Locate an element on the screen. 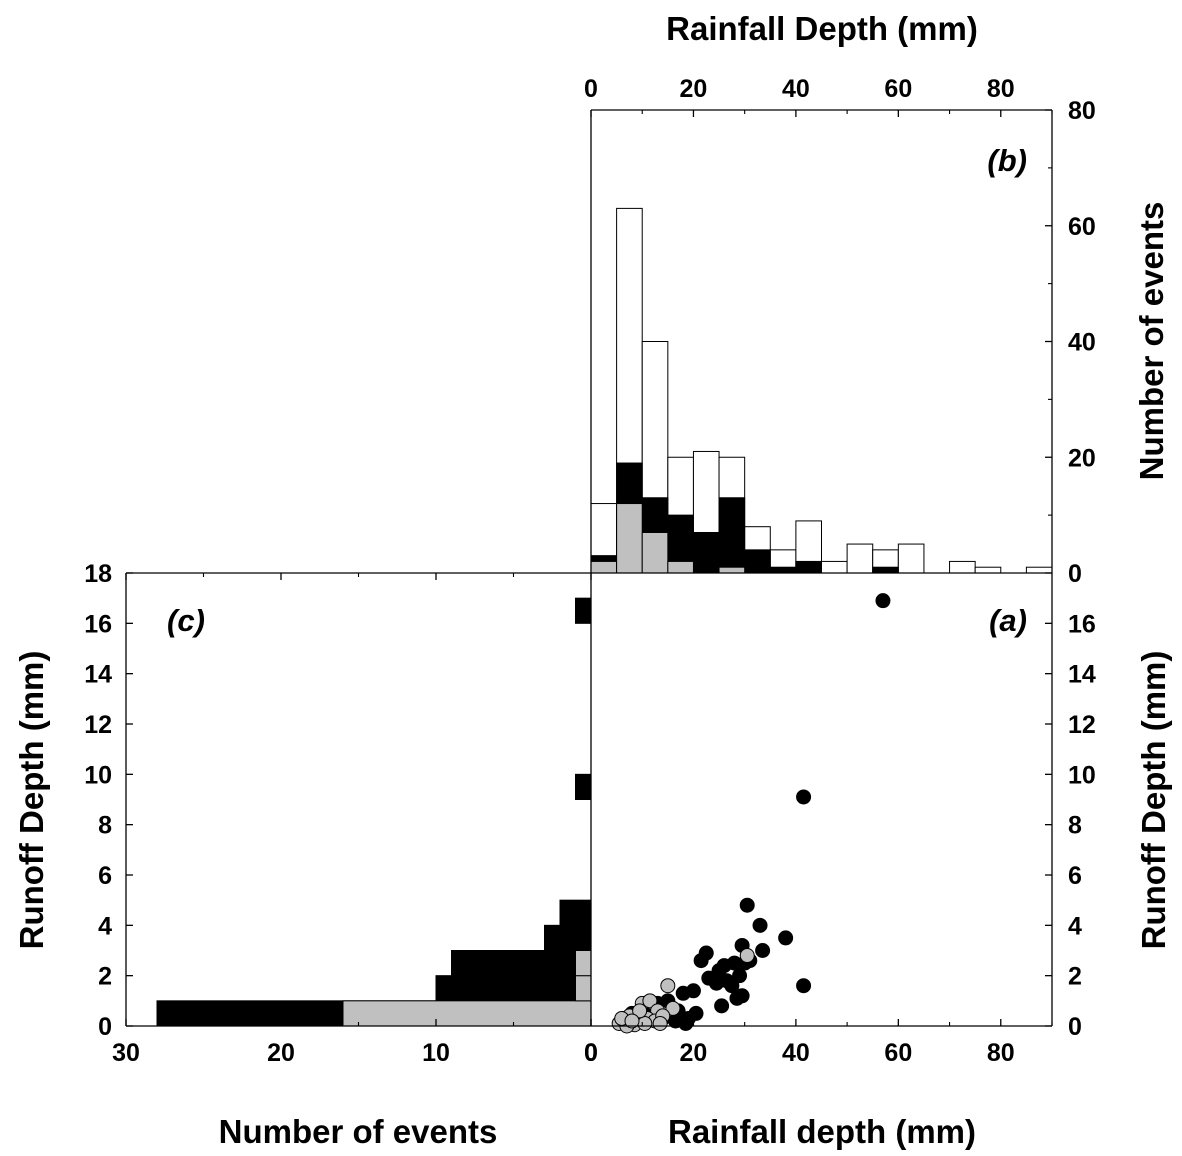  c-ytick-label-2: 2 is located at coordinates (105, 977).